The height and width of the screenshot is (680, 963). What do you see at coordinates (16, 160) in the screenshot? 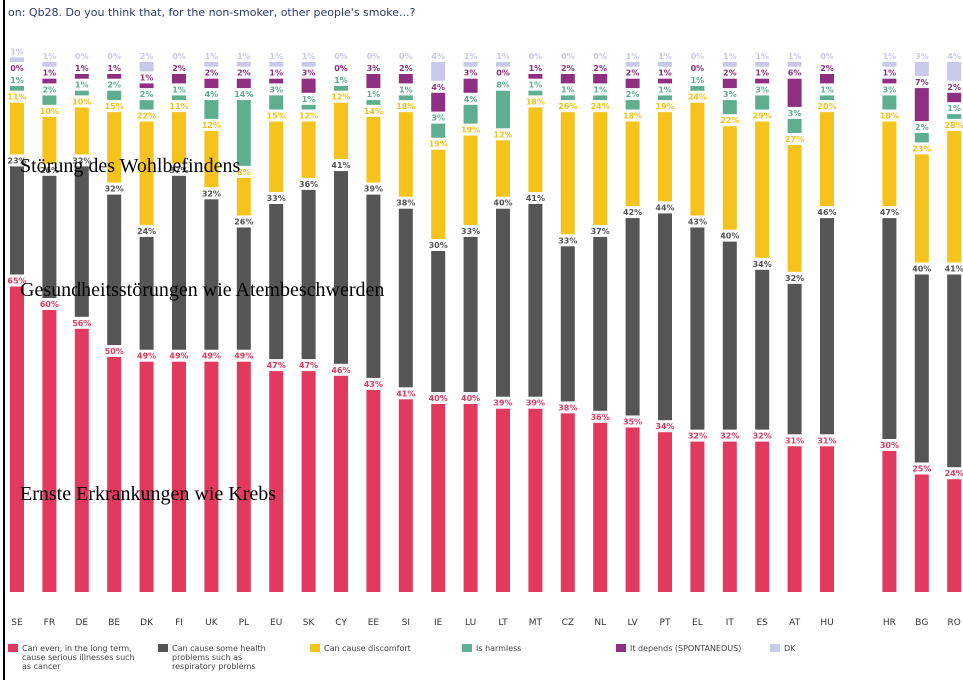
I see `value-label: 23%` at bounding box center [16, 160].